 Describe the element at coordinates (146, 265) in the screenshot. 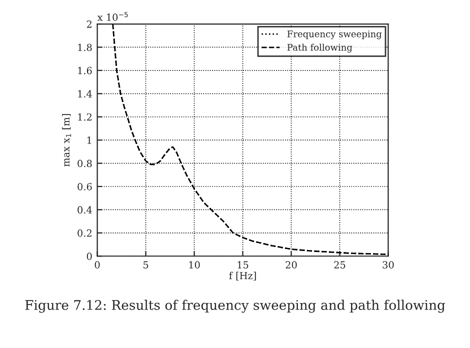

I see `x-tick-label: 5` at that location.